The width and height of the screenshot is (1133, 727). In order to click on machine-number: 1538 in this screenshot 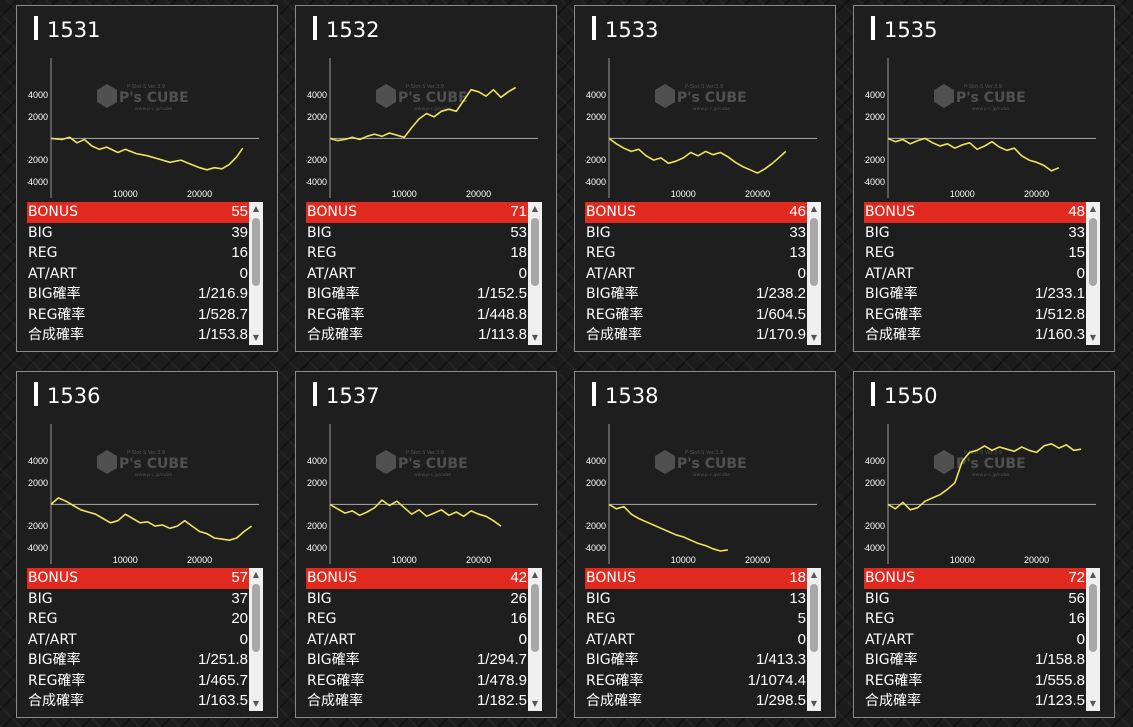, I will do `click(632, 396)`.